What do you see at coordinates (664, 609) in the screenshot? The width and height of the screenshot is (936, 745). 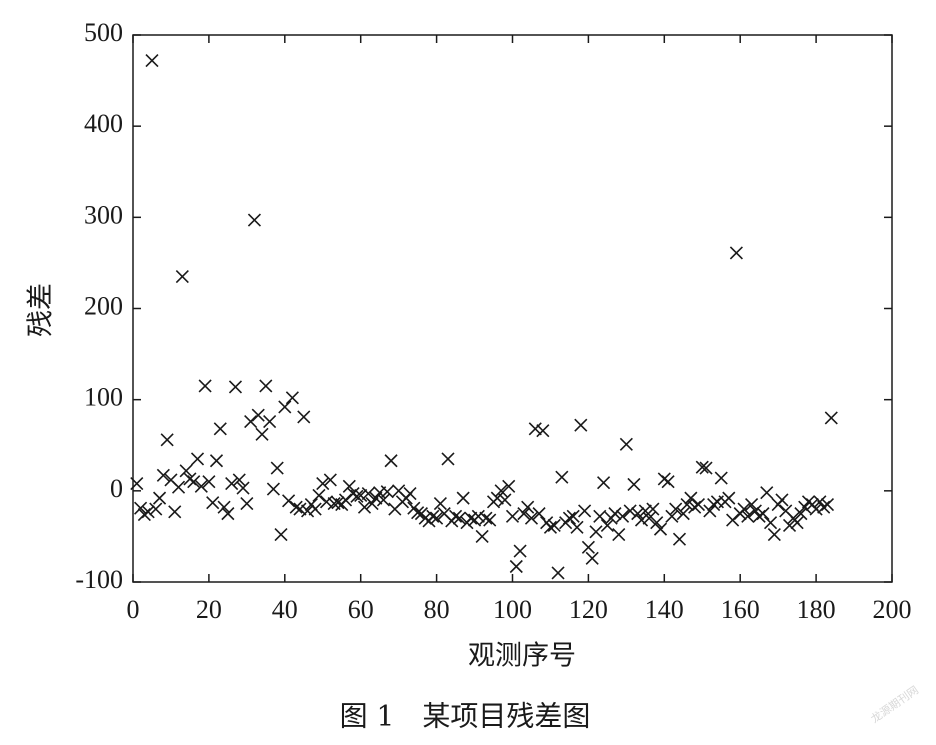 I see `x-tick-label: 140` at bounding box center [664, 609].